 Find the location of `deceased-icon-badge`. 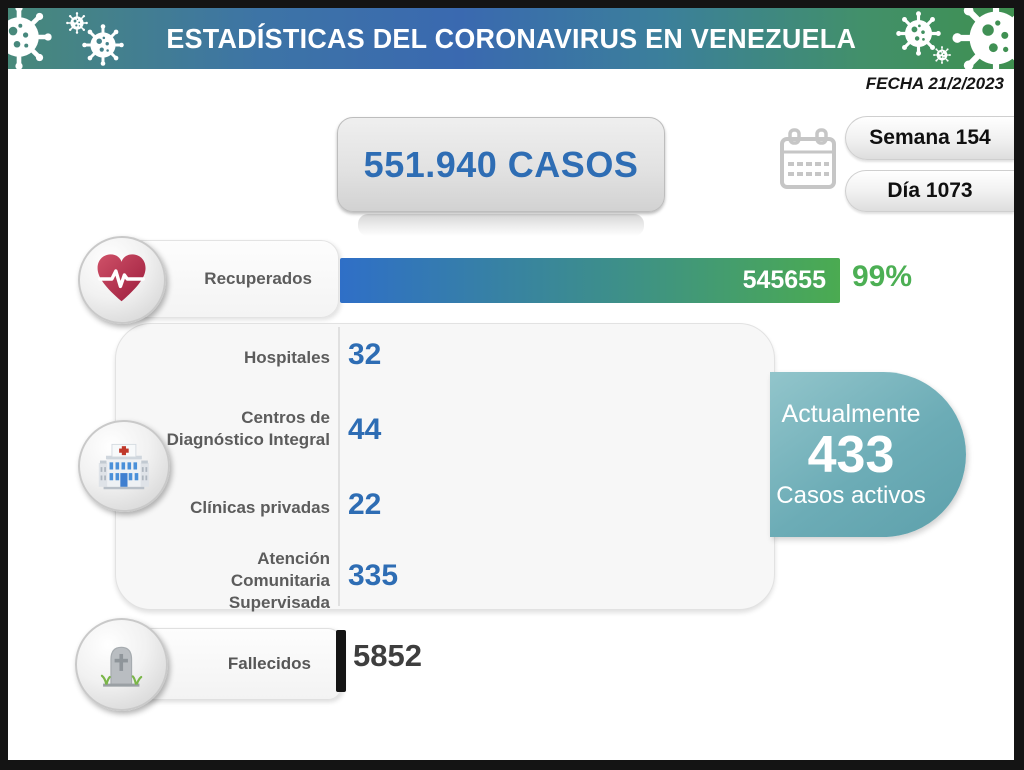

deceased-icon-badge is located at coordinates (121, 664).